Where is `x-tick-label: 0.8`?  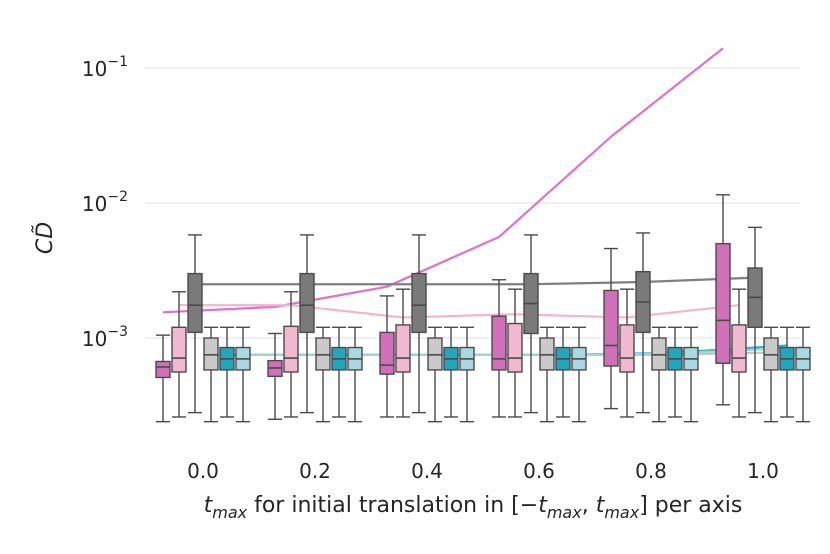
x-tick-label: 0.8 is located at coordinates (651, 471).